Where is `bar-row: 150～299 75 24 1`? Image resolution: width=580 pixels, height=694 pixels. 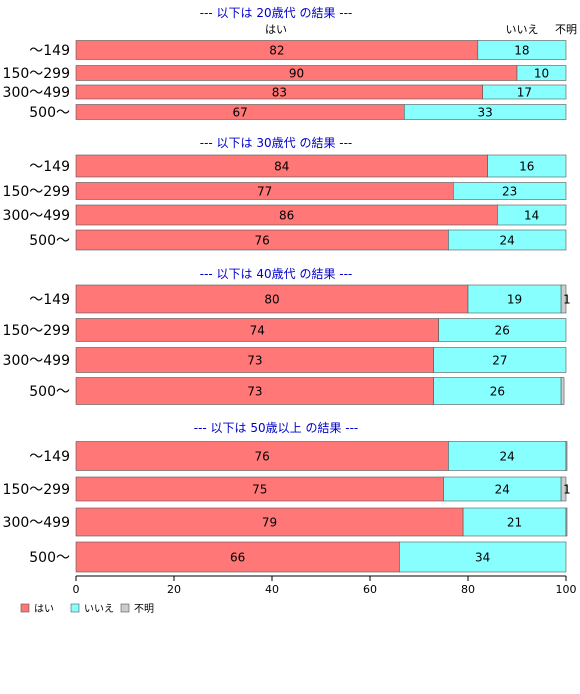 bar-row: 150～299 75 24 1 is located at coordinates (287, 489).